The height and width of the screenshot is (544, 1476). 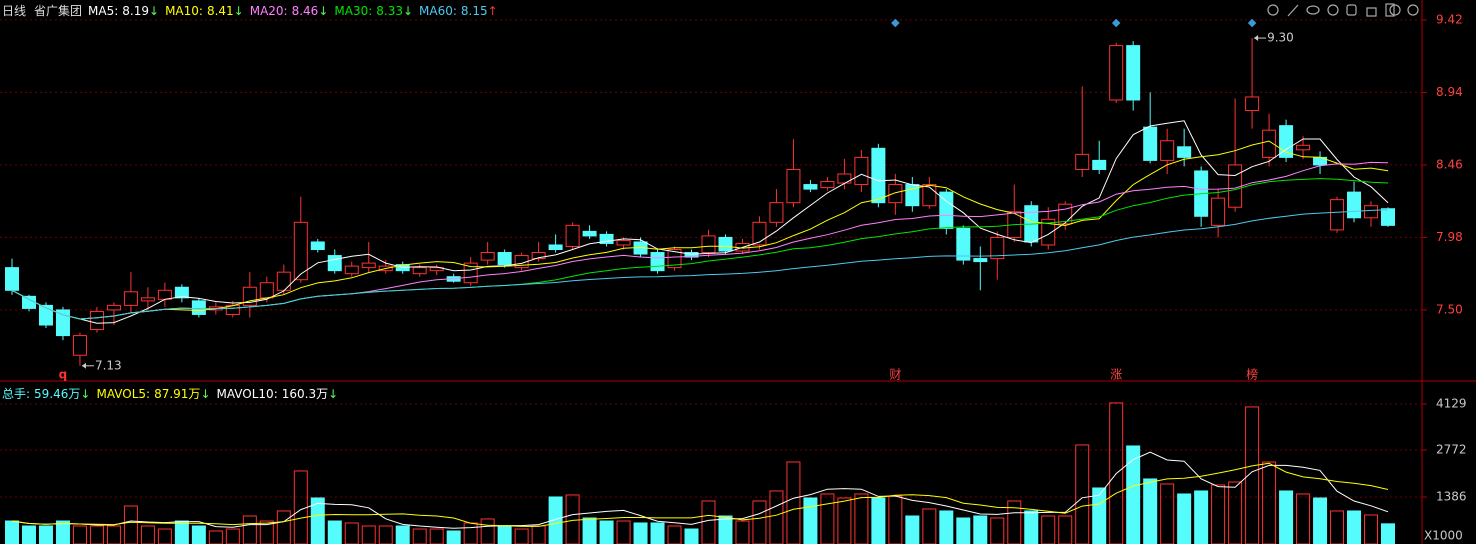 I want to click on vol-value: 59.46万, so click(x=57, y=394).